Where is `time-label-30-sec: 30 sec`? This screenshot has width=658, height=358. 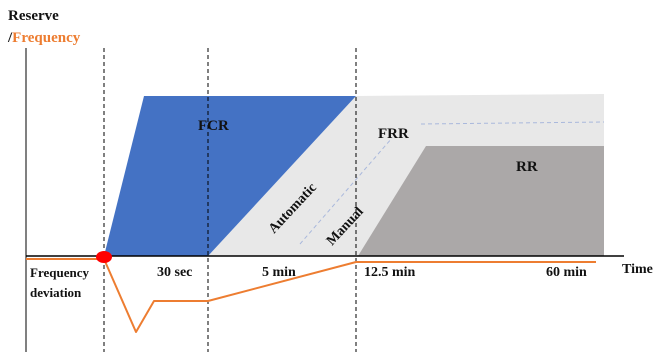 time-label-30-sec: 30 sec is located at coordinates (174, 272).